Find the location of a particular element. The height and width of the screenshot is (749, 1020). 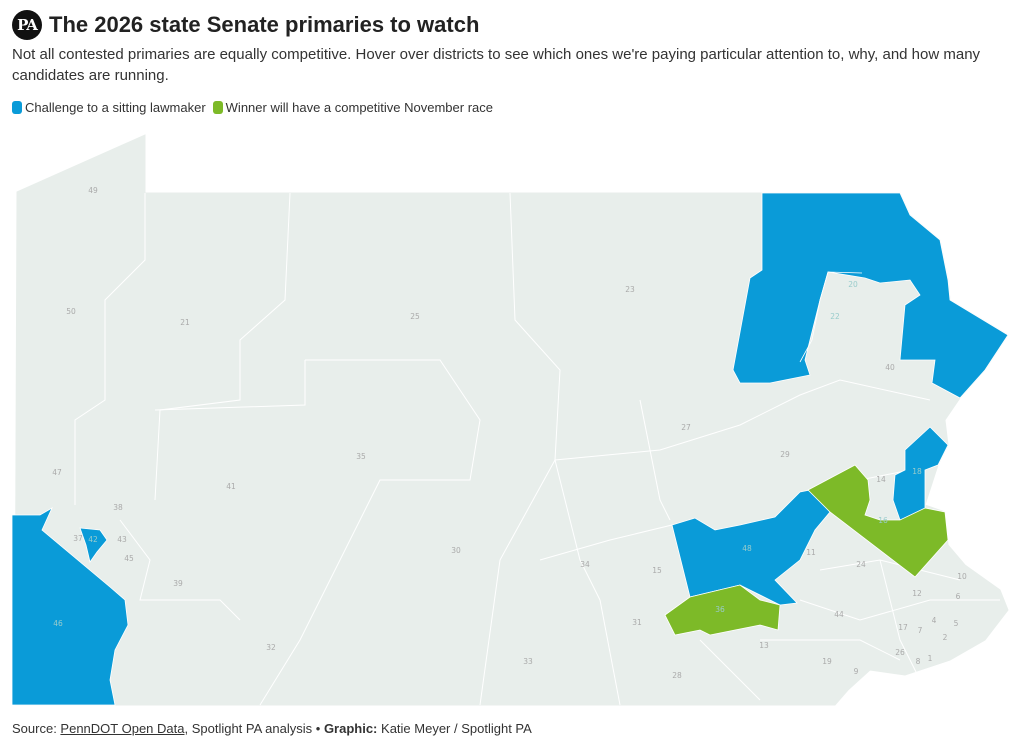

competitive-districts is located at coordinates (806, 550).